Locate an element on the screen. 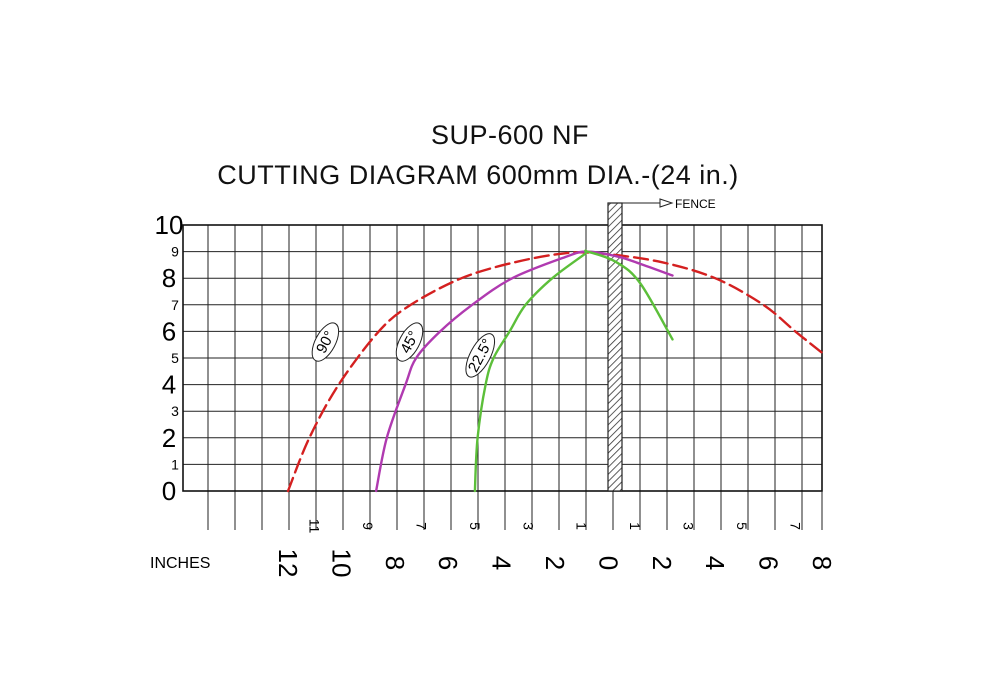 The height and width of the screenshot is (700, 1000). x-axis-label: INCHES is located at coordinates (180, 563).